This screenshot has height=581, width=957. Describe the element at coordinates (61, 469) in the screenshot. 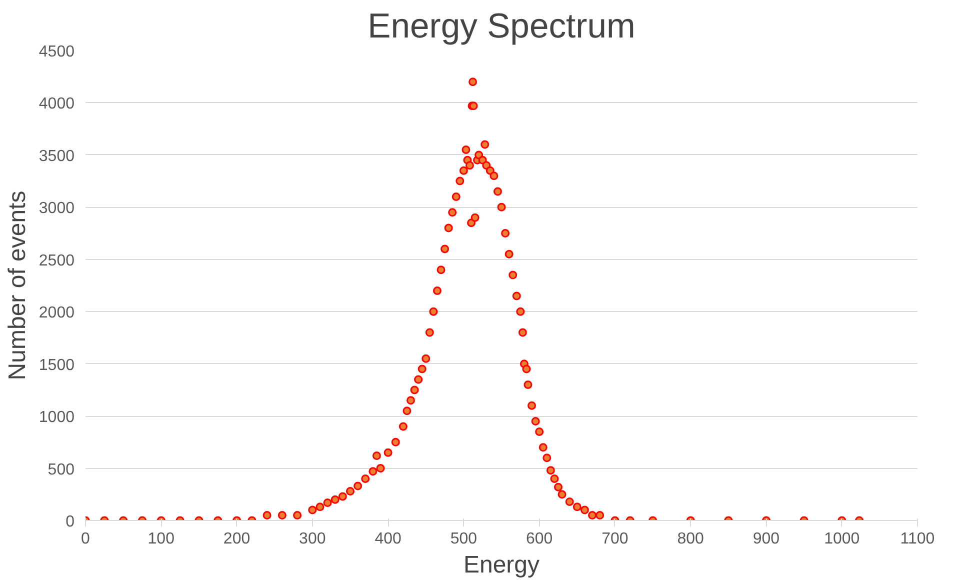

I see `y-tick-label: 500` at that location.